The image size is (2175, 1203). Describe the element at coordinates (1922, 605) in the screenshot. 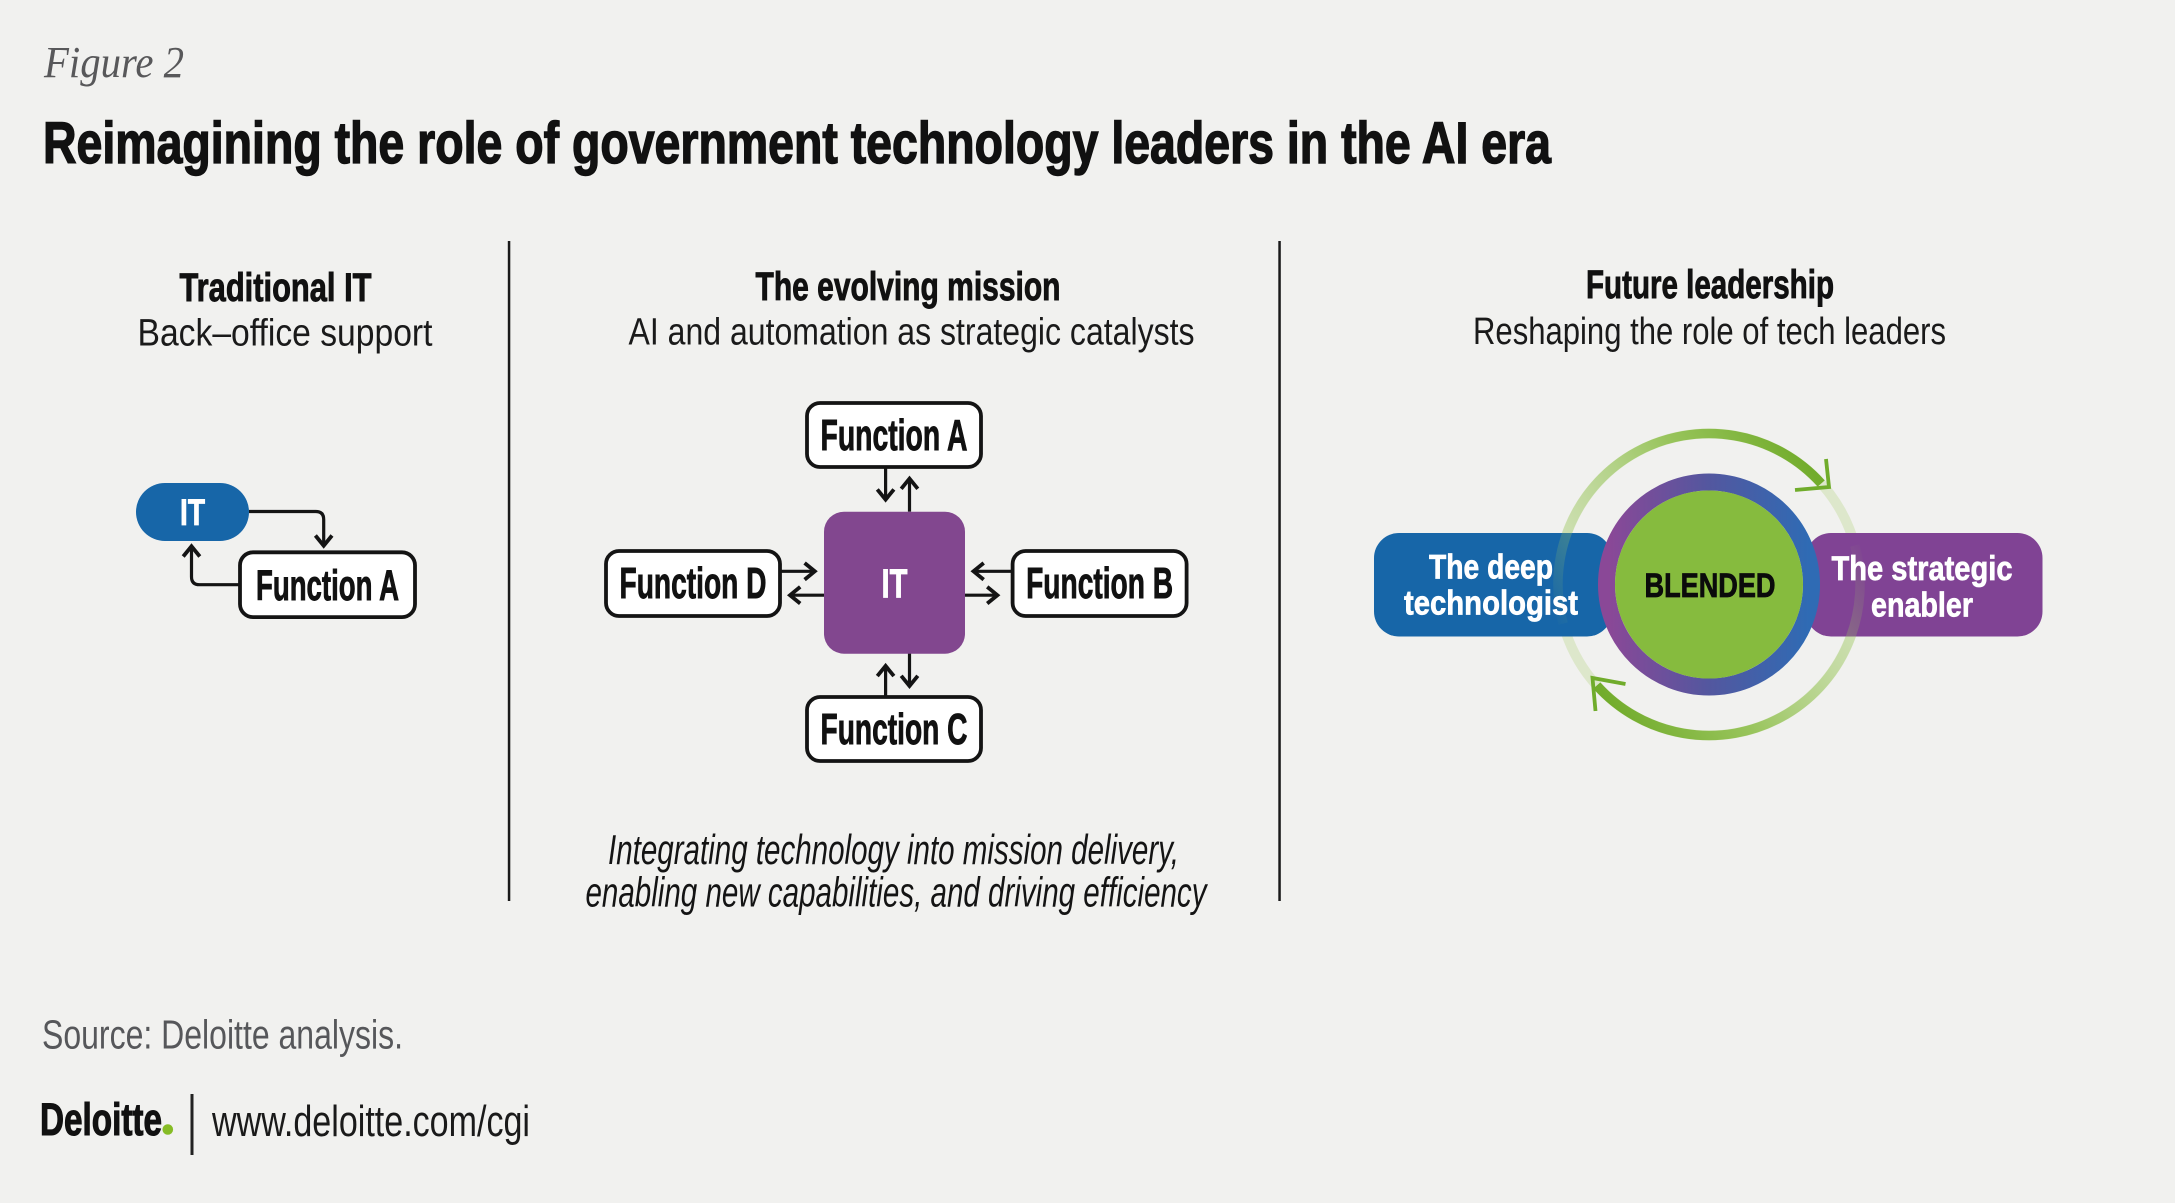

I see `svg-text: enabler` at that location.